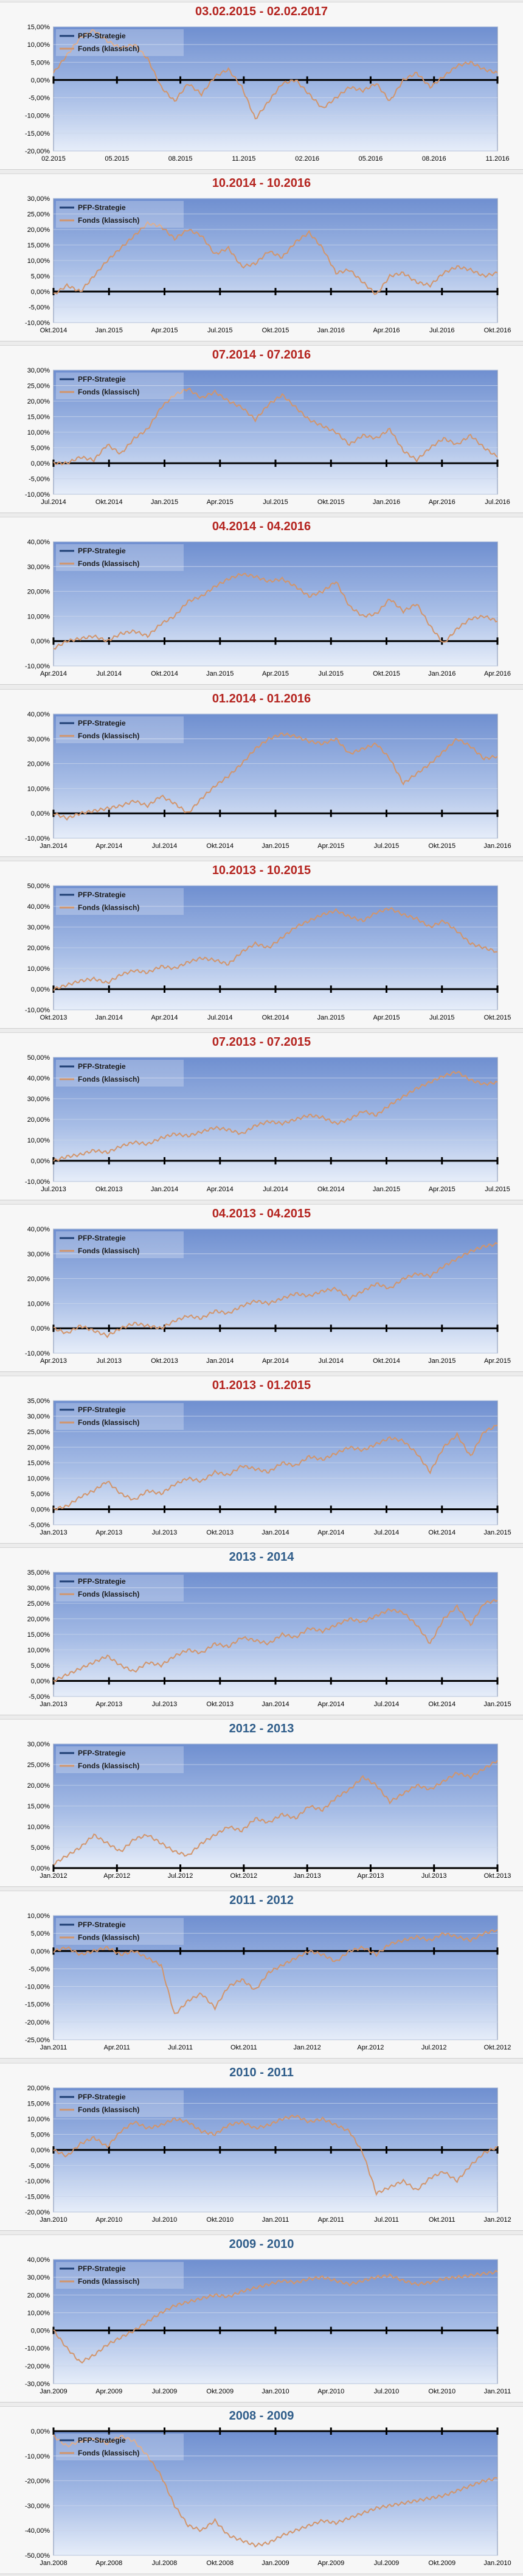 The image size is (523, 2576). I want to click on x-tick-label: Apr.2015, so click(442, 1189).